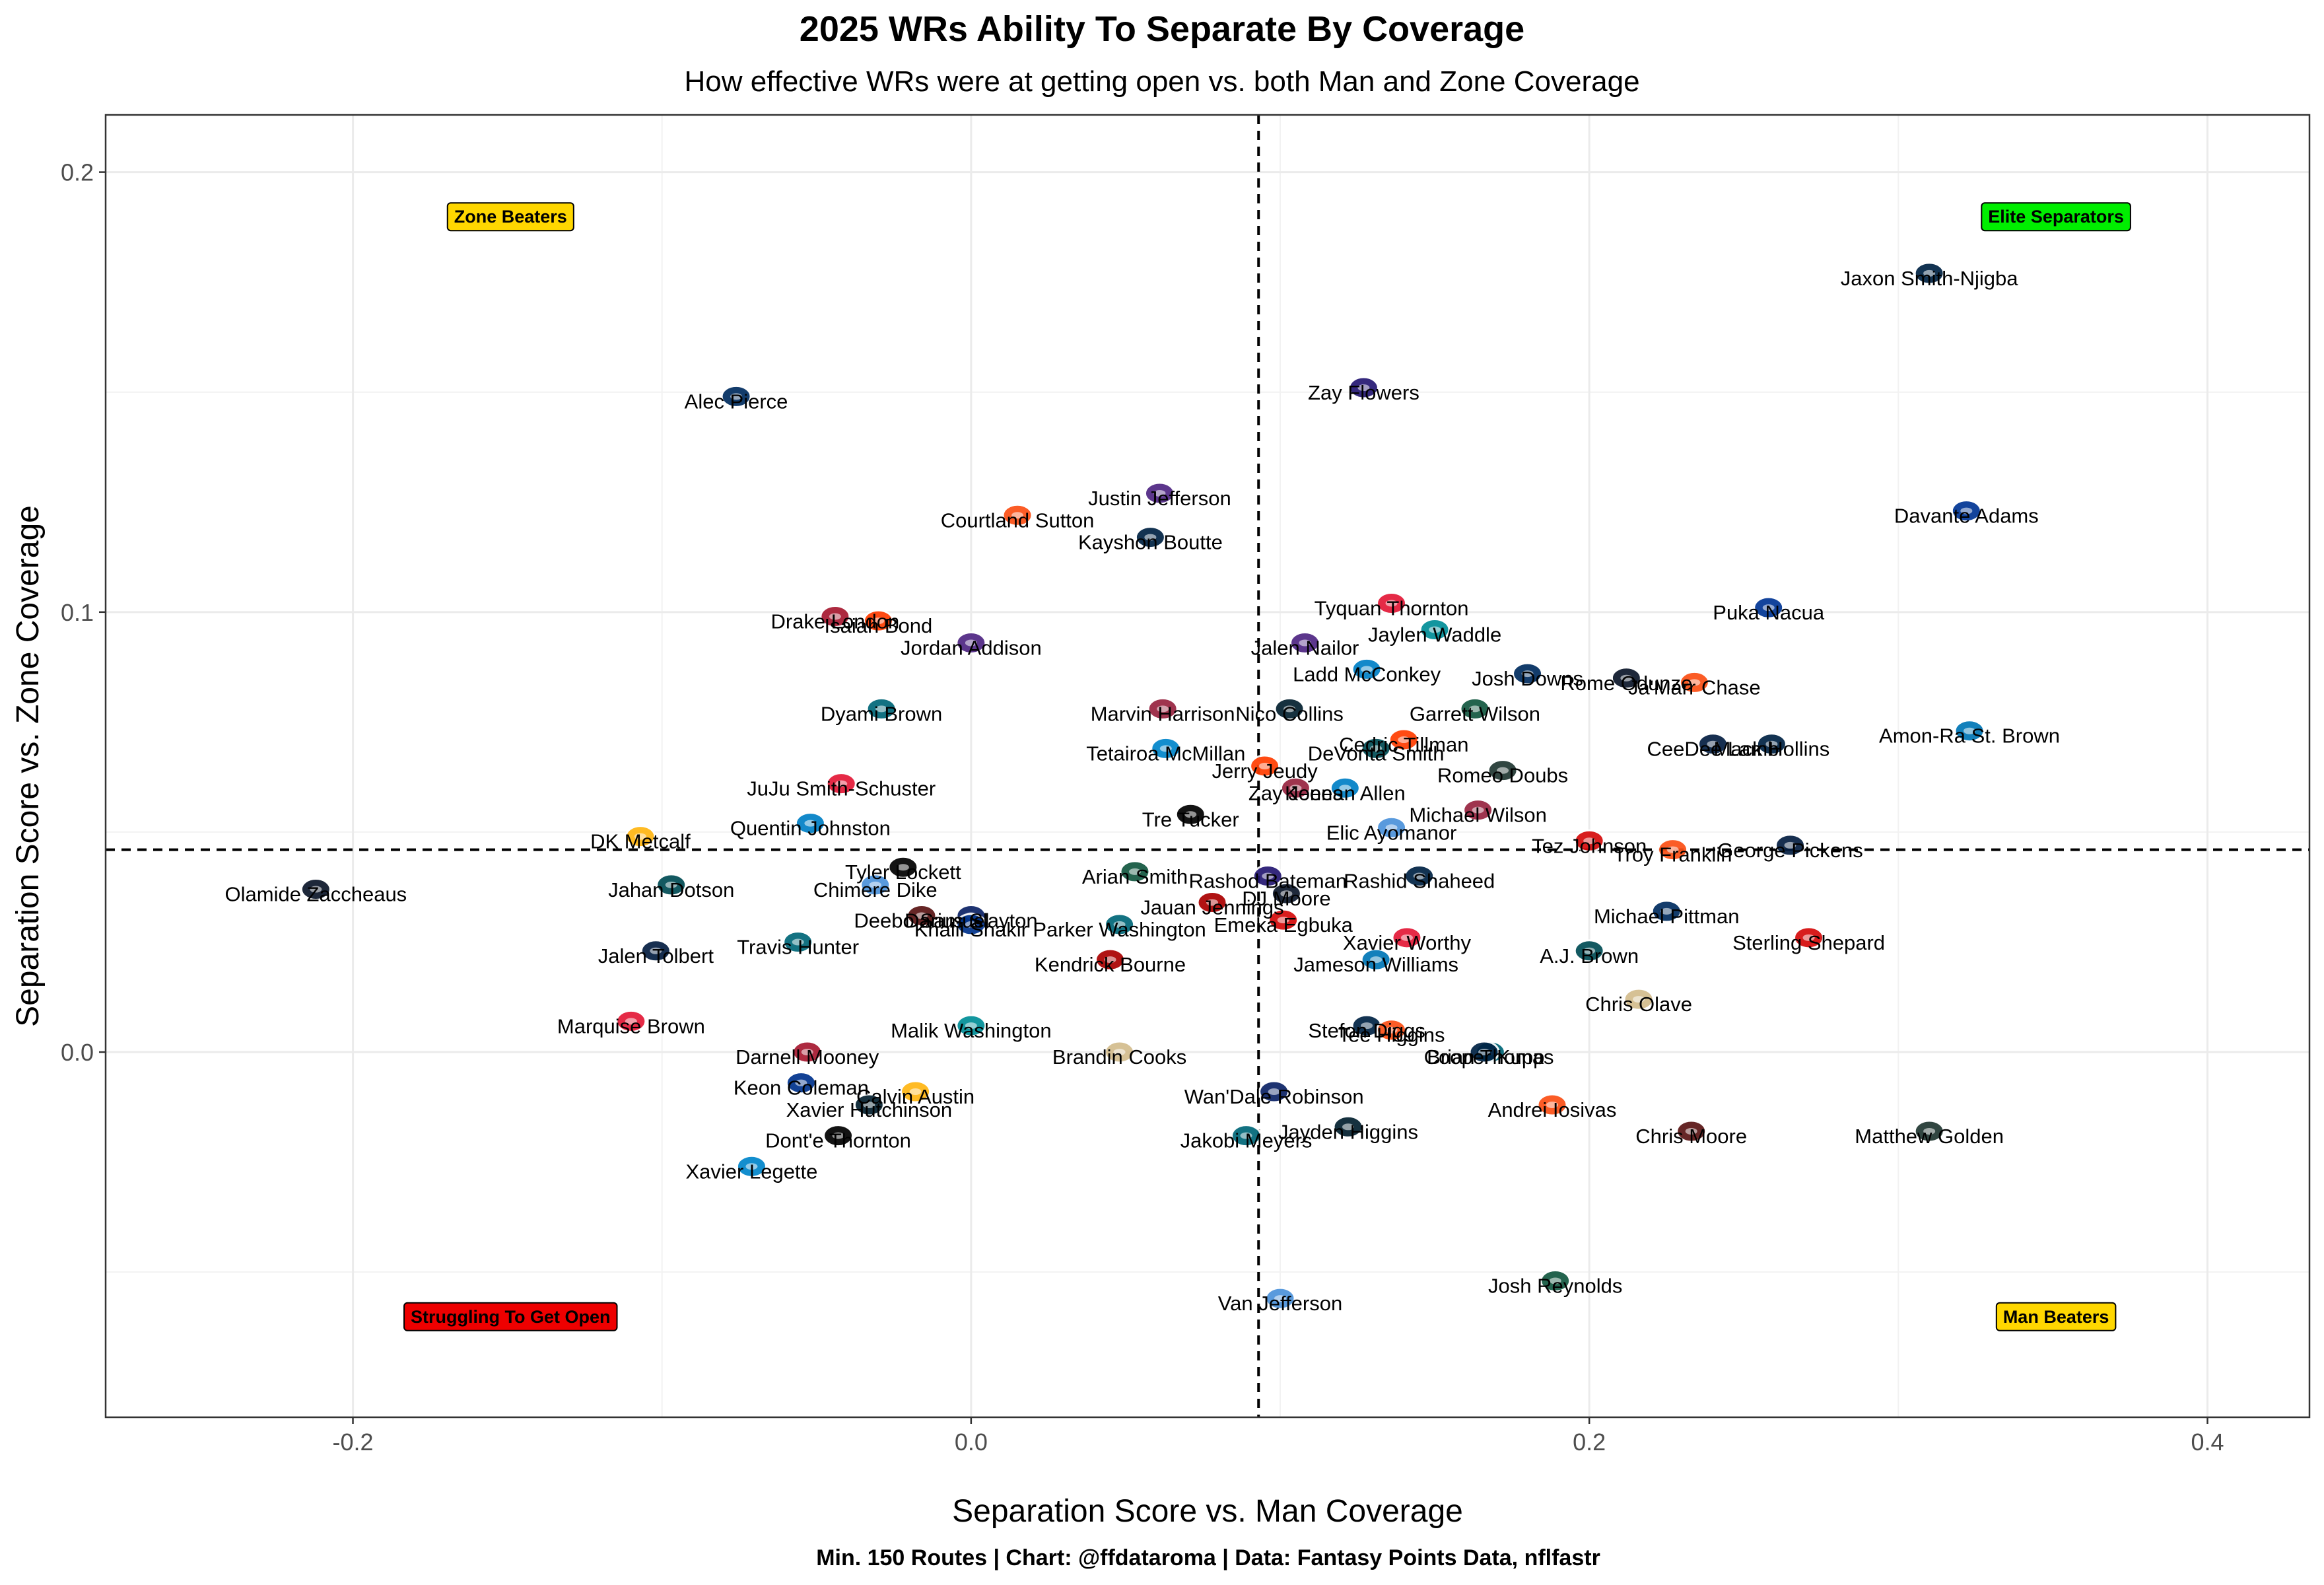 The width and height of the screenshot is (2324, 1585). What do you see at coordinates (1190, 819) in the screenshot?
I see `point-label: Tre Tucker` at bounding box center [1190, 819].